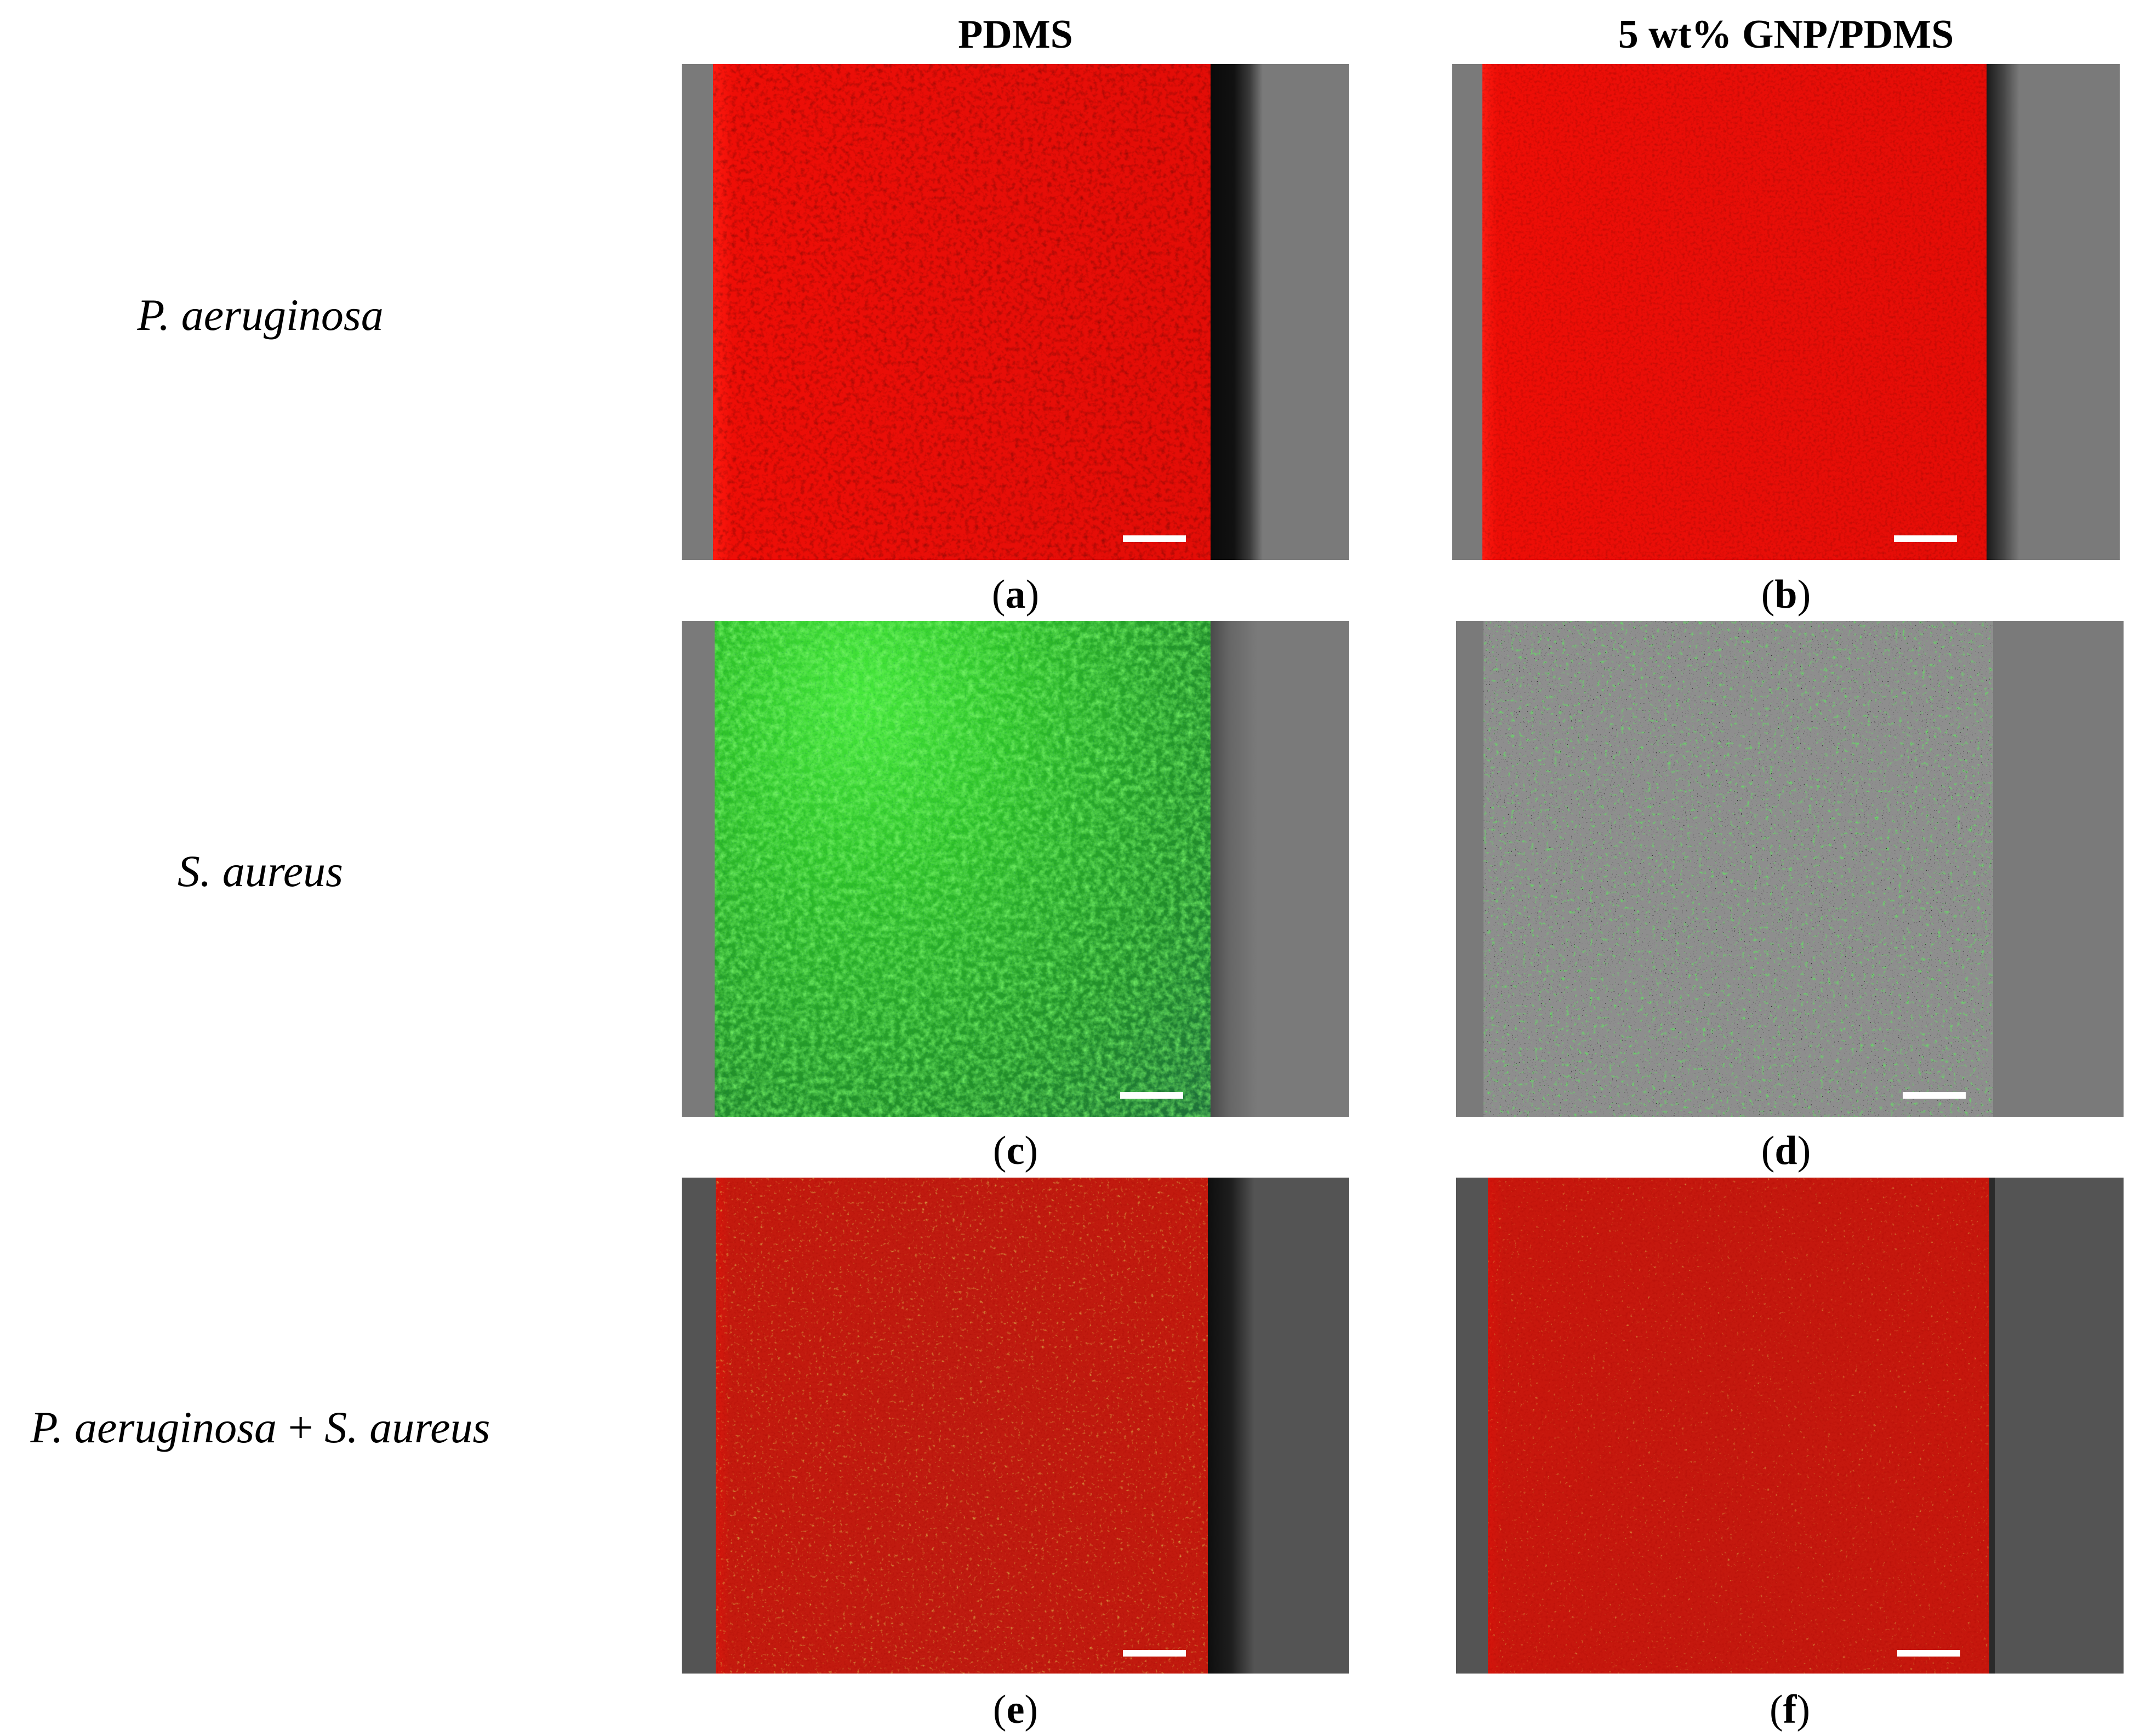  I want to click on panel-label-a: (a), so click(1016, 594).